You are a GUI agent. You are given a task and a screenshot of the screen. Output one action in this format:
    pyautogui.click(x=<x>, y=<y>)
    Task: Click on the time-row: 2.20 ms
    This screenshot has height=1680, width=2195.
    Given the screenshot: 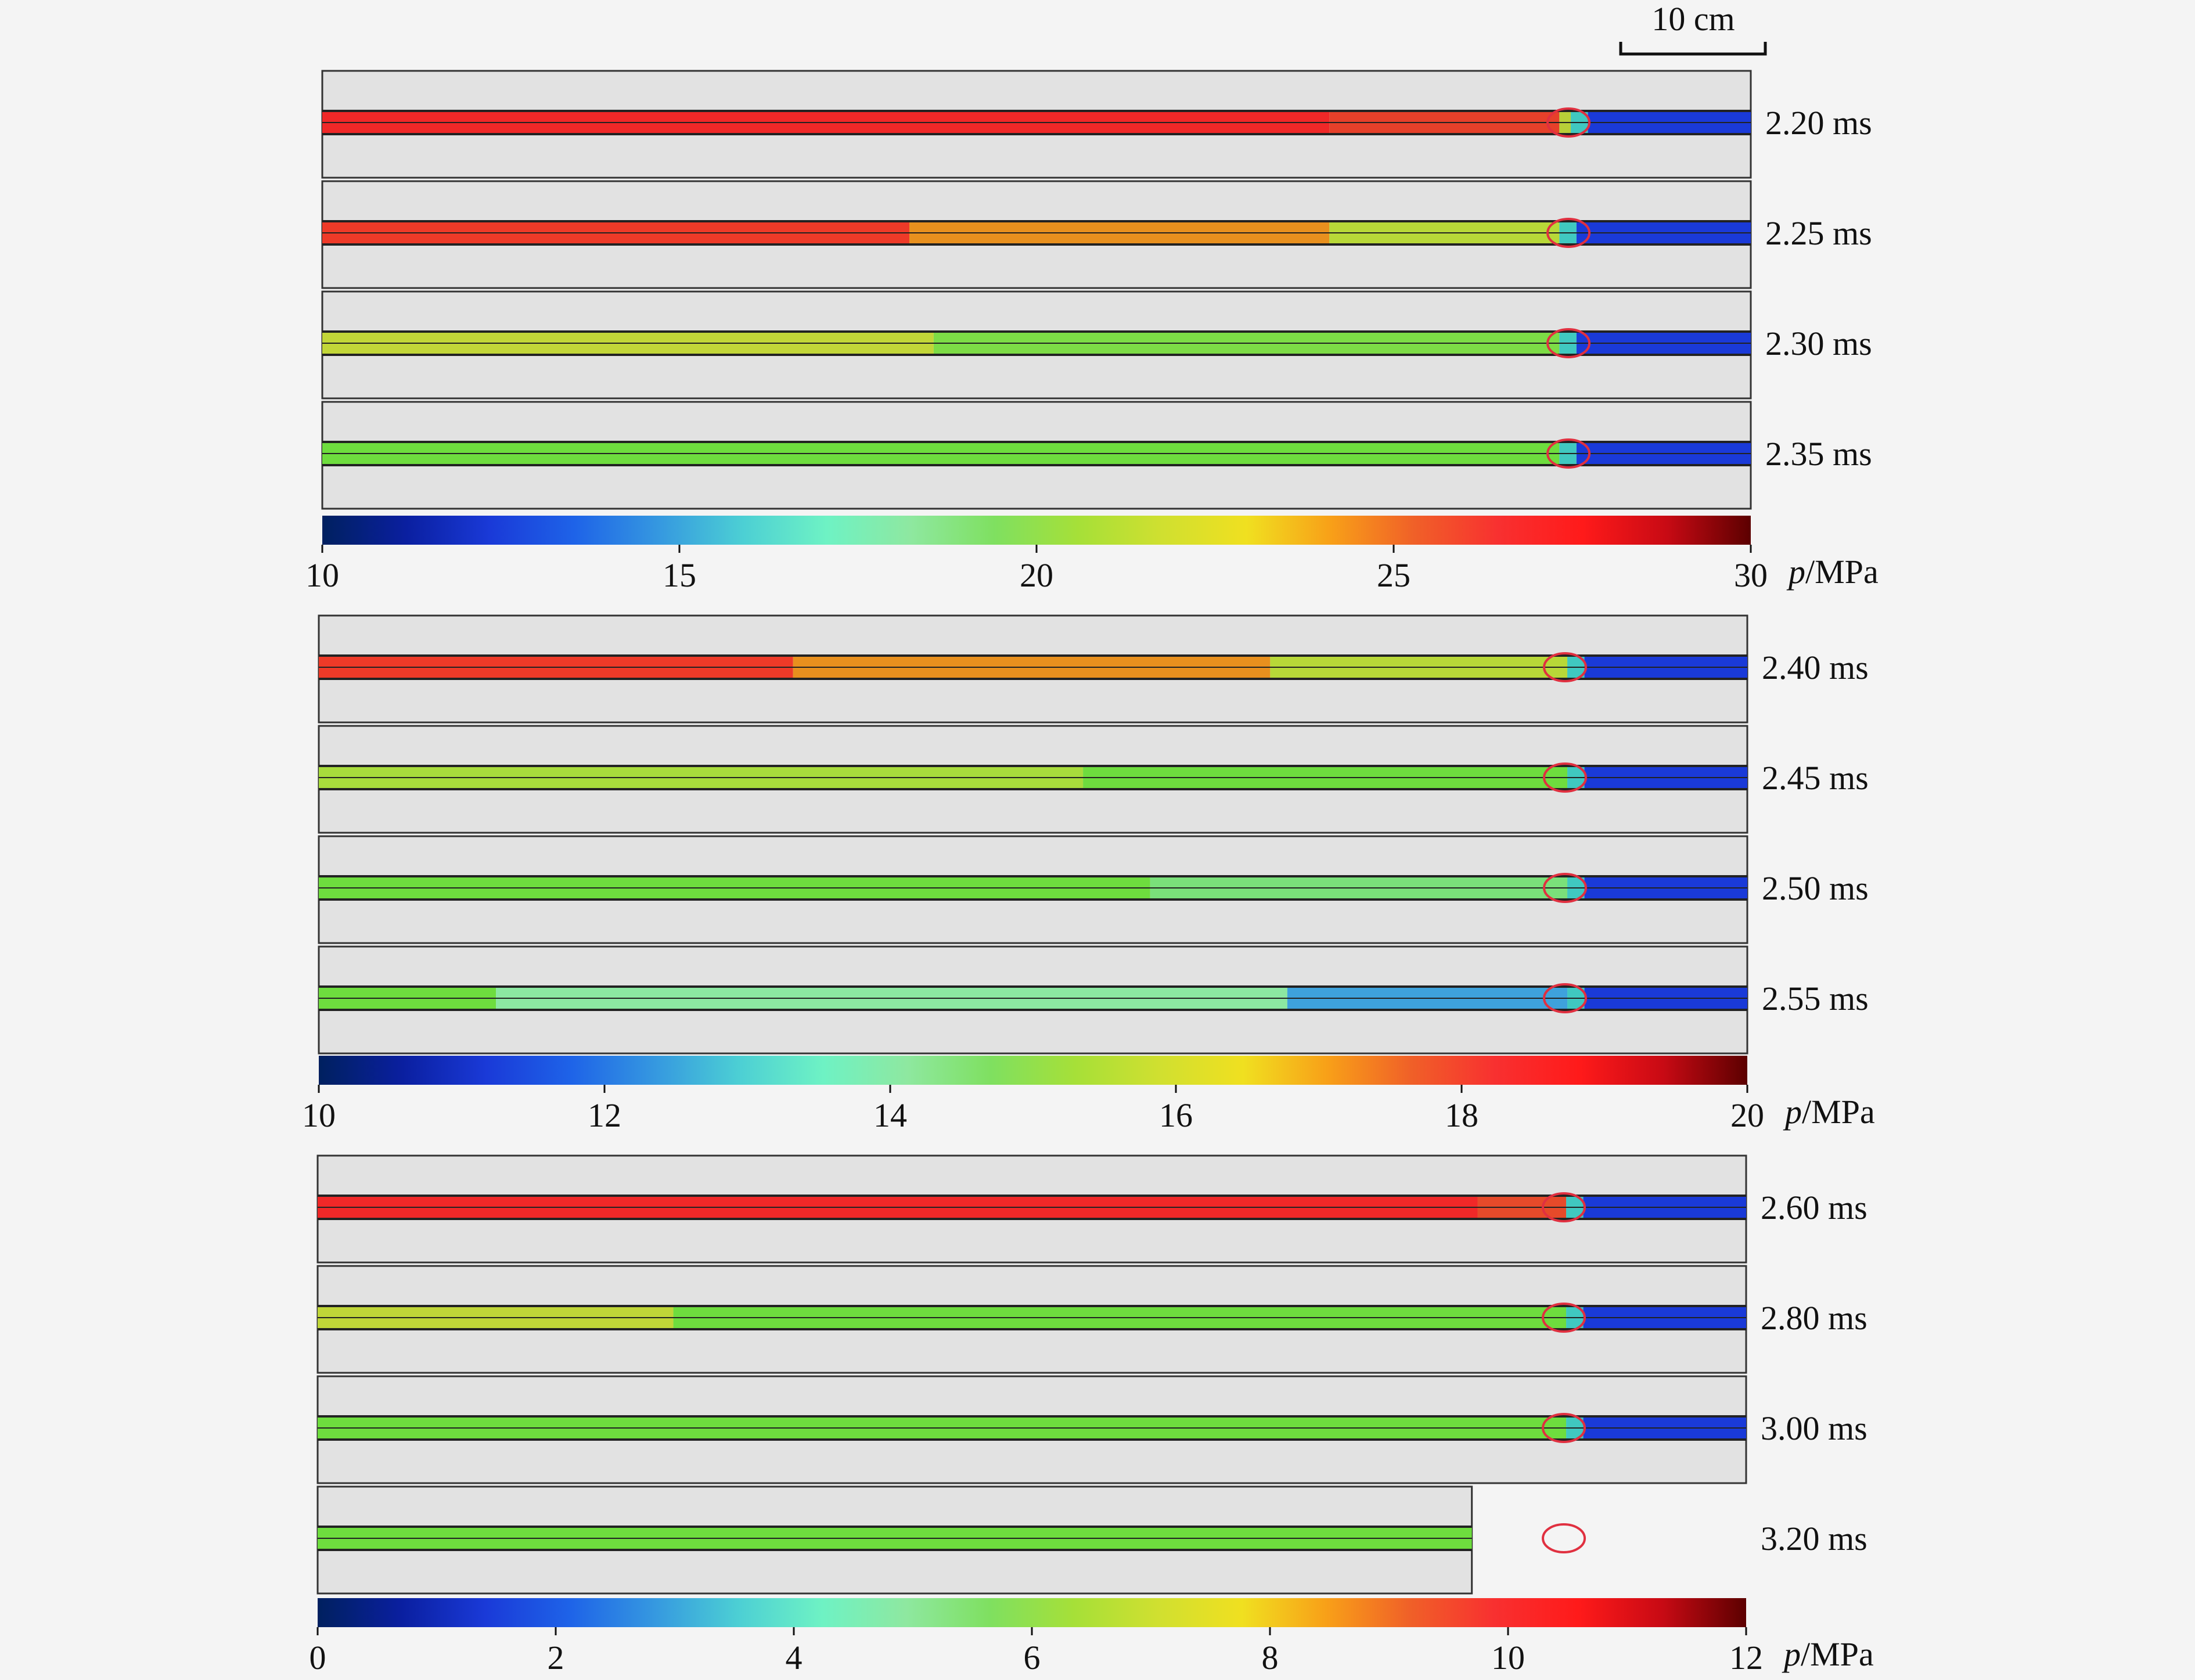 What is the action you would take?
    pyautogui.click(x=1097, y=124)
    